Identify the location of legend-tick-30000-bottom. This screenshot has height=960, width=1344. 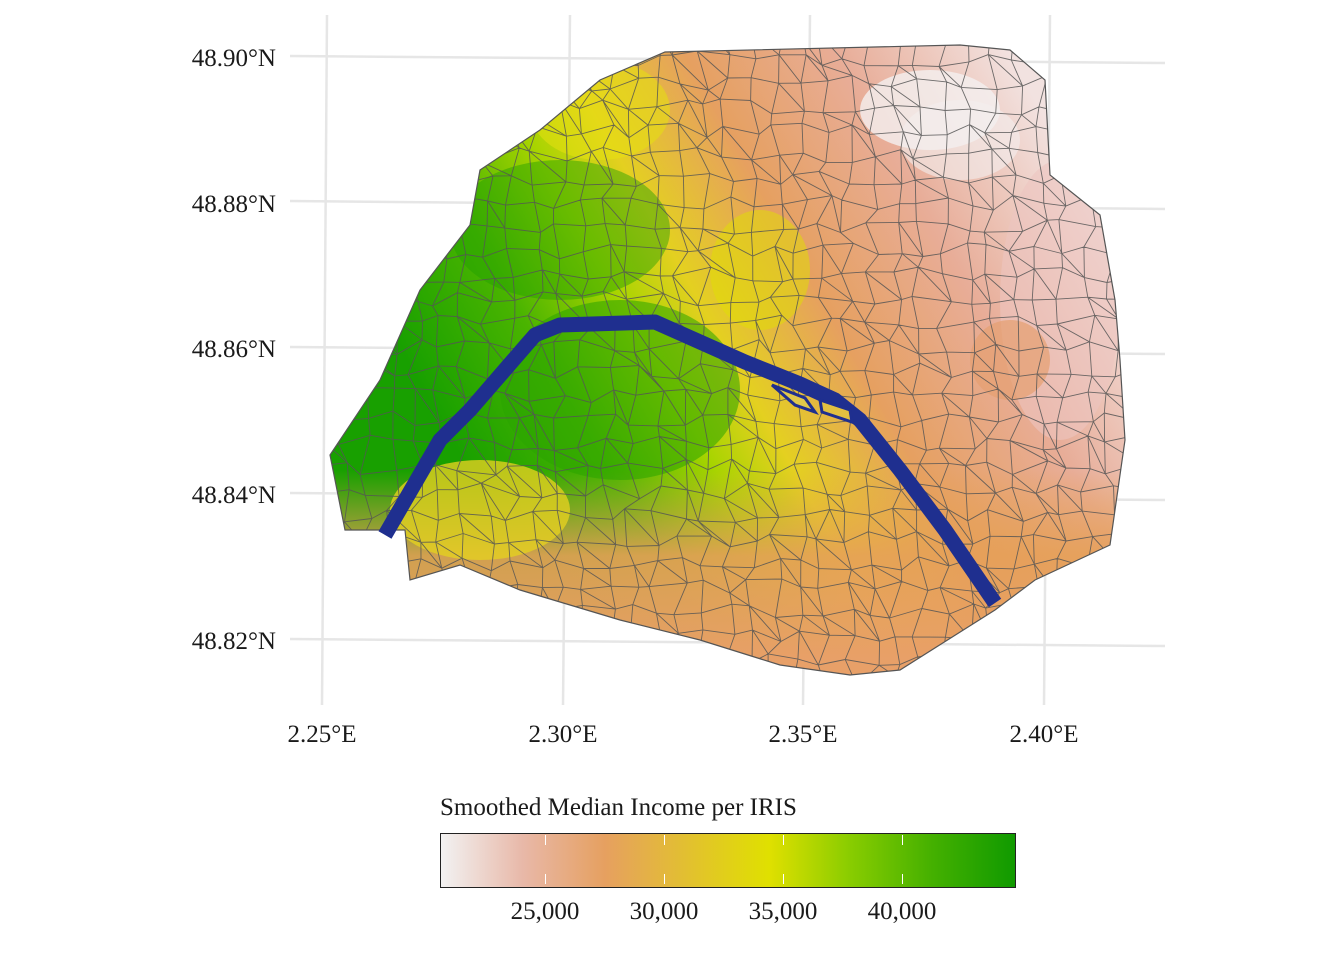
(664, 879).